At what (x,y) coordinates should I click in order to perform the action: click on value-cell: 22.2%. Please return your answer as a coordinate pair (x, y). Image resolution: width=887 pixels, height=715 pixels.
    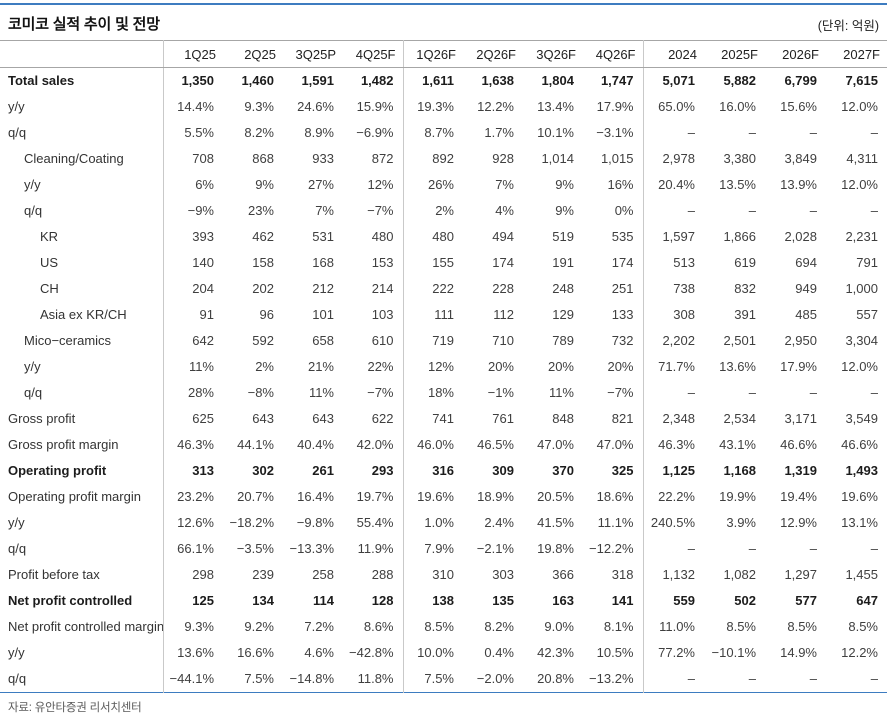
    Looking at the image, I should click on (673, 497).